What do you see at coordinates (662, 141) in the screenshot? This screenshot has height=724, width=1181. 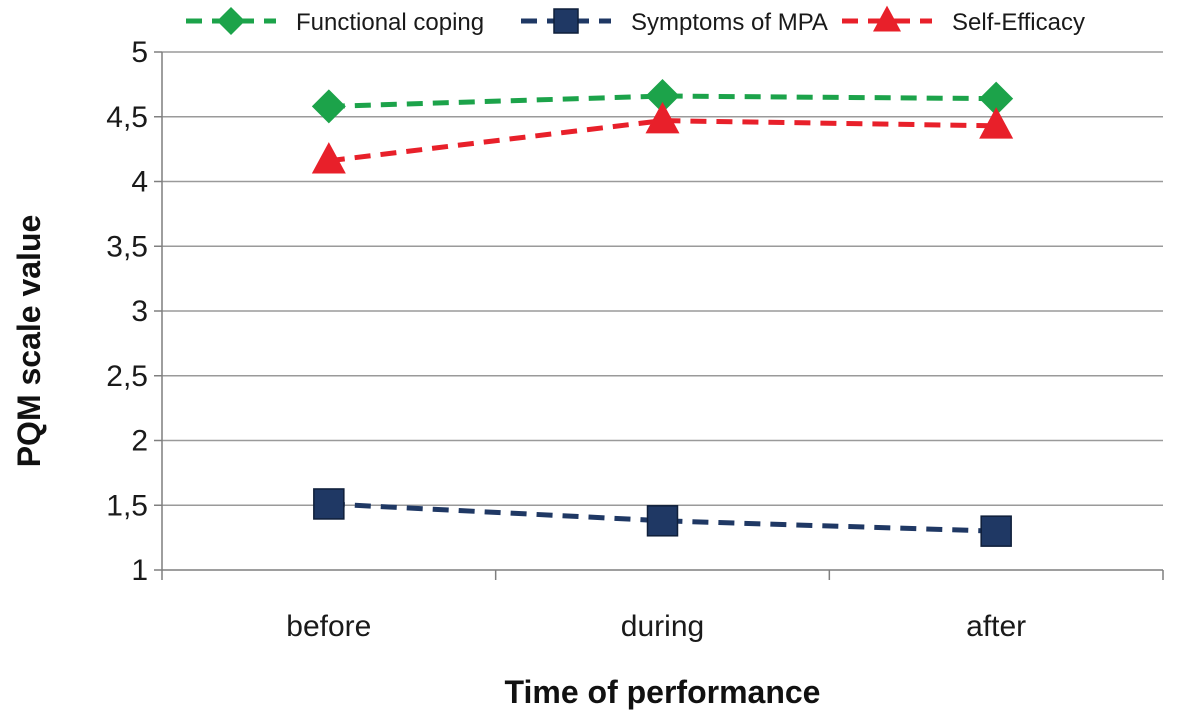 I see `series-line-self-efficacy` at bounding box center [662, 141].